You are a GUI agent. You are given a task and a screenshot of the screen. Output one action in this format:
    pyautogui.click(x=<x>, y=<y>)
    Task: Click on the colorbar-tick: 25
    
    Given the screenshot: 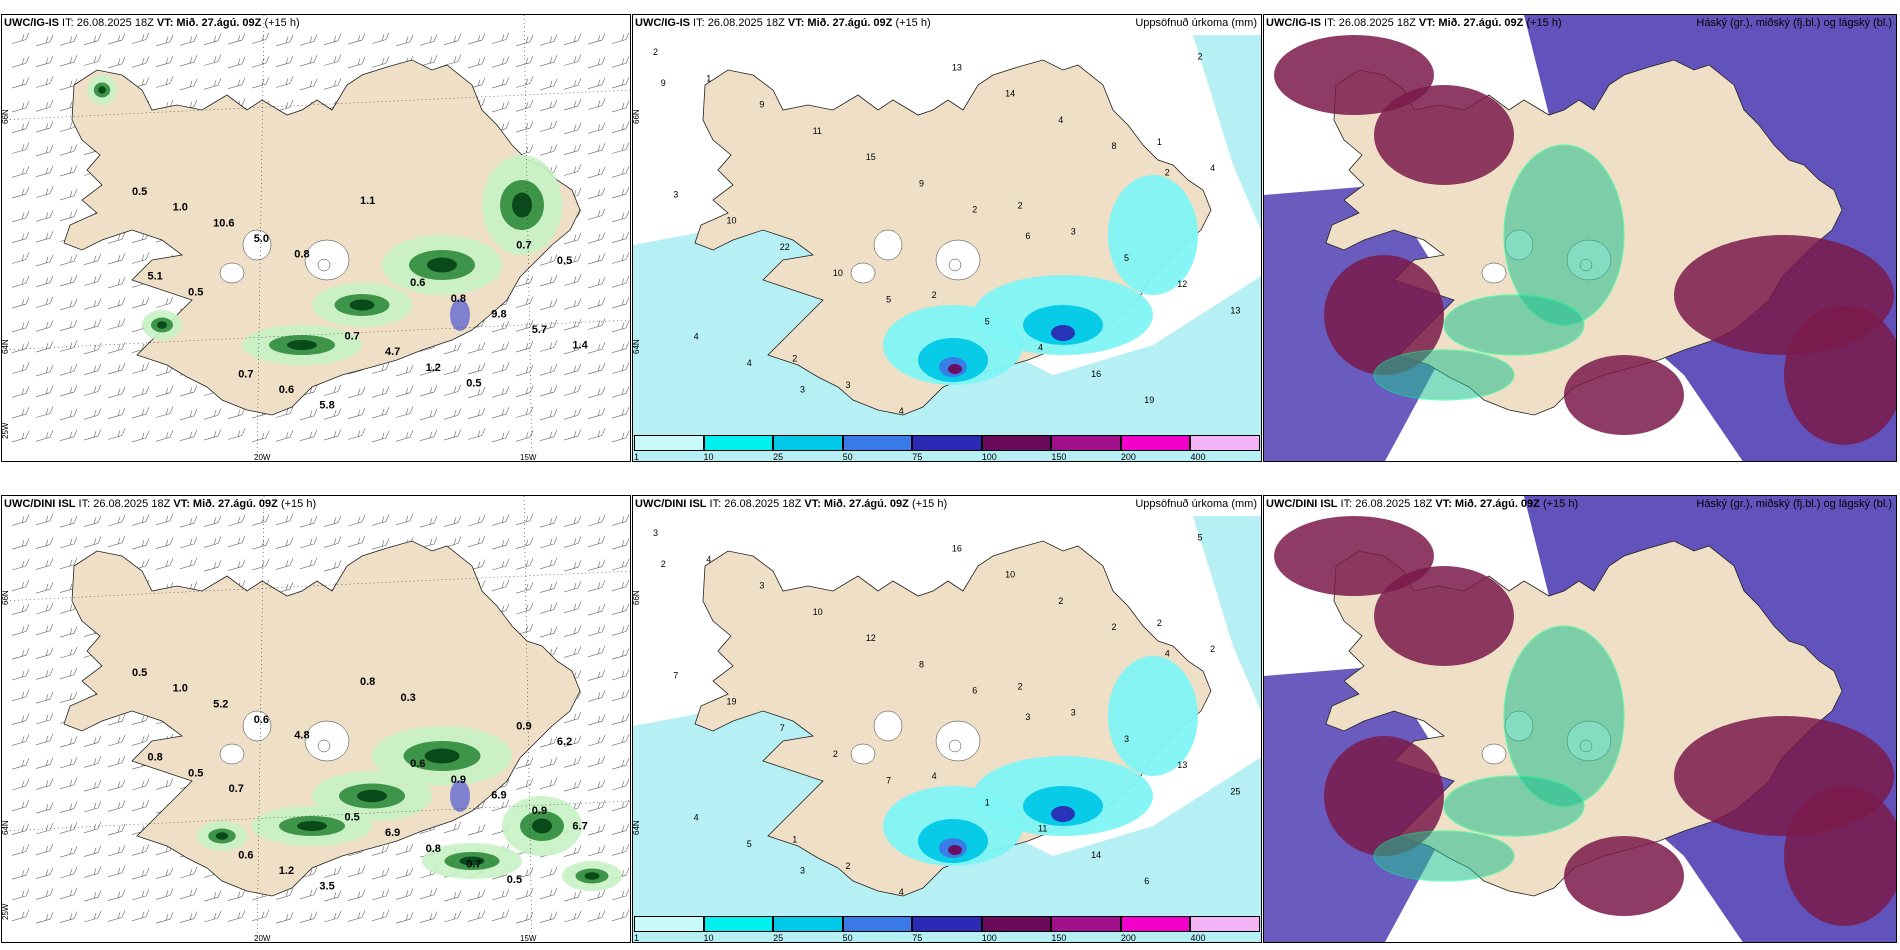 What is the action you would take?
    pyautogui.click(x=778, y=938)
    